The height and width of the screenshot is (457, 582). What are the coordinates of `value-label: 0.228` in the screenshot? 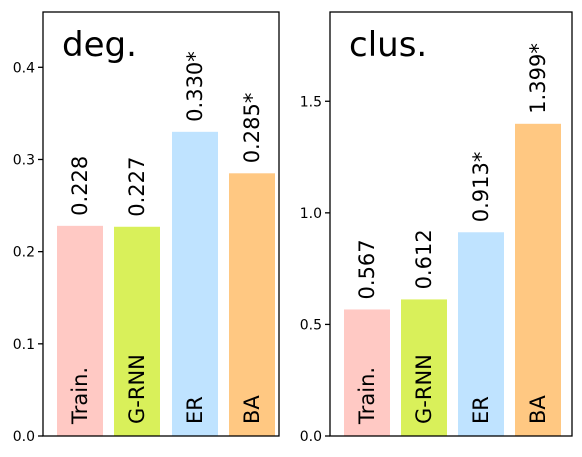 It's located at (80, 186).